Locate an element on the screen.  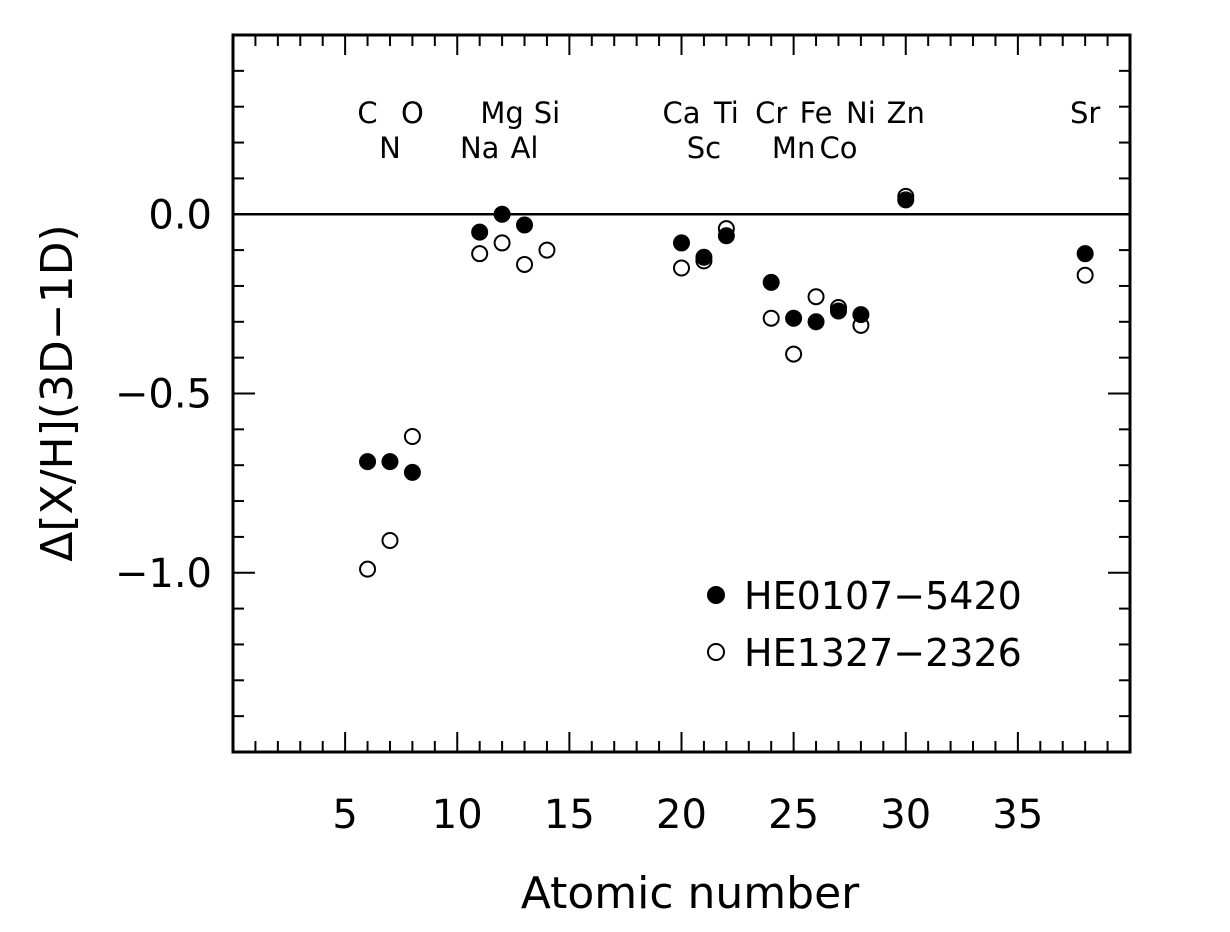
element-label: Mn is located at coordinates (793, 148).